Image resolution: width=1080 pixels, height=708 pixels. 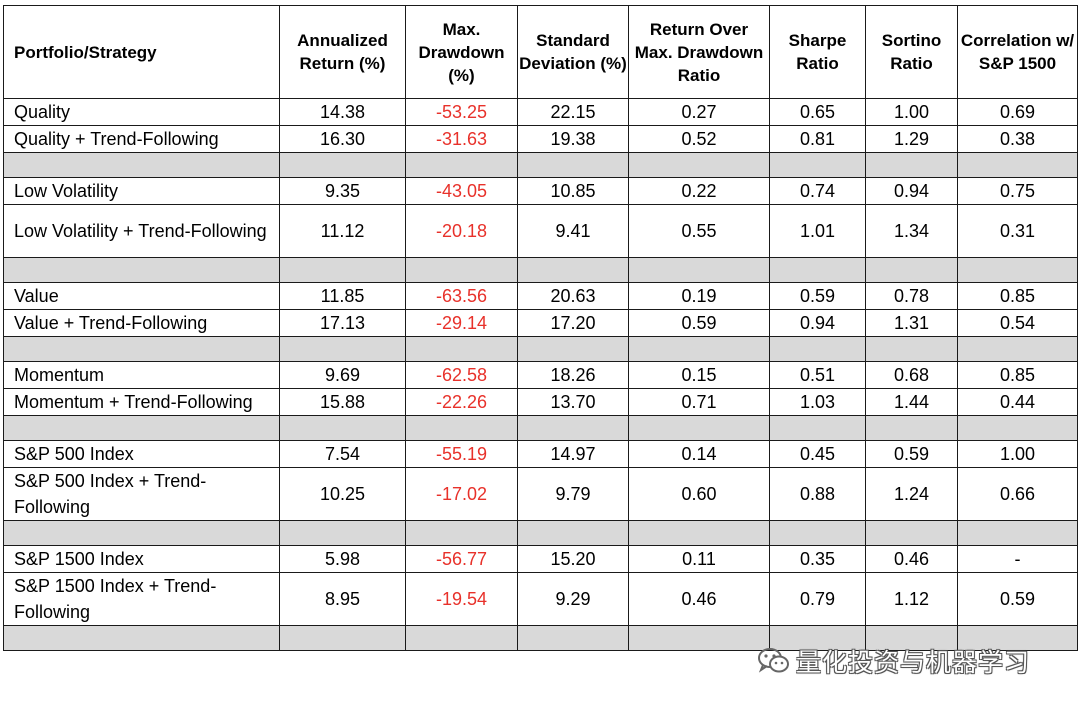 I want to click on sharpe-cell: 0.35, so click(x=817, y=559).